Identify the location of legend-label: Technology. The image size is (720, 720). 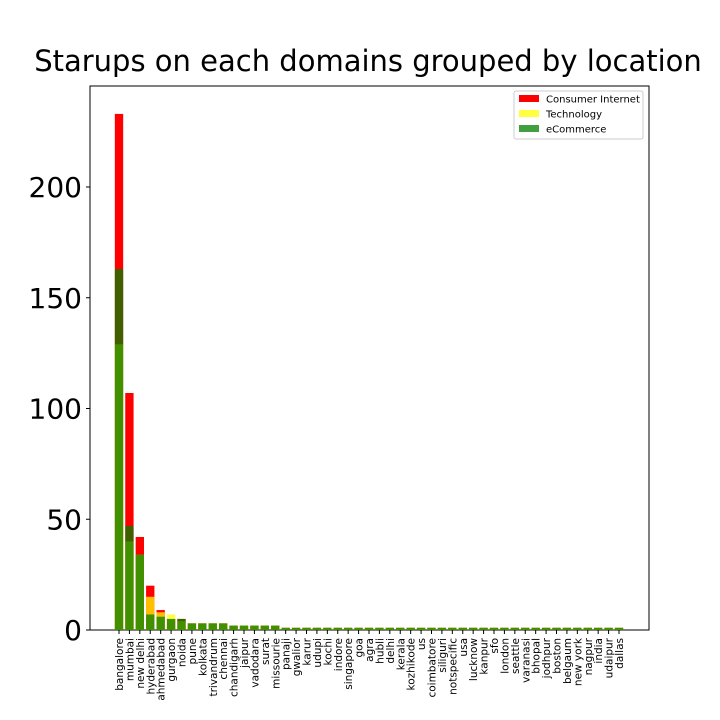
(573, 115).